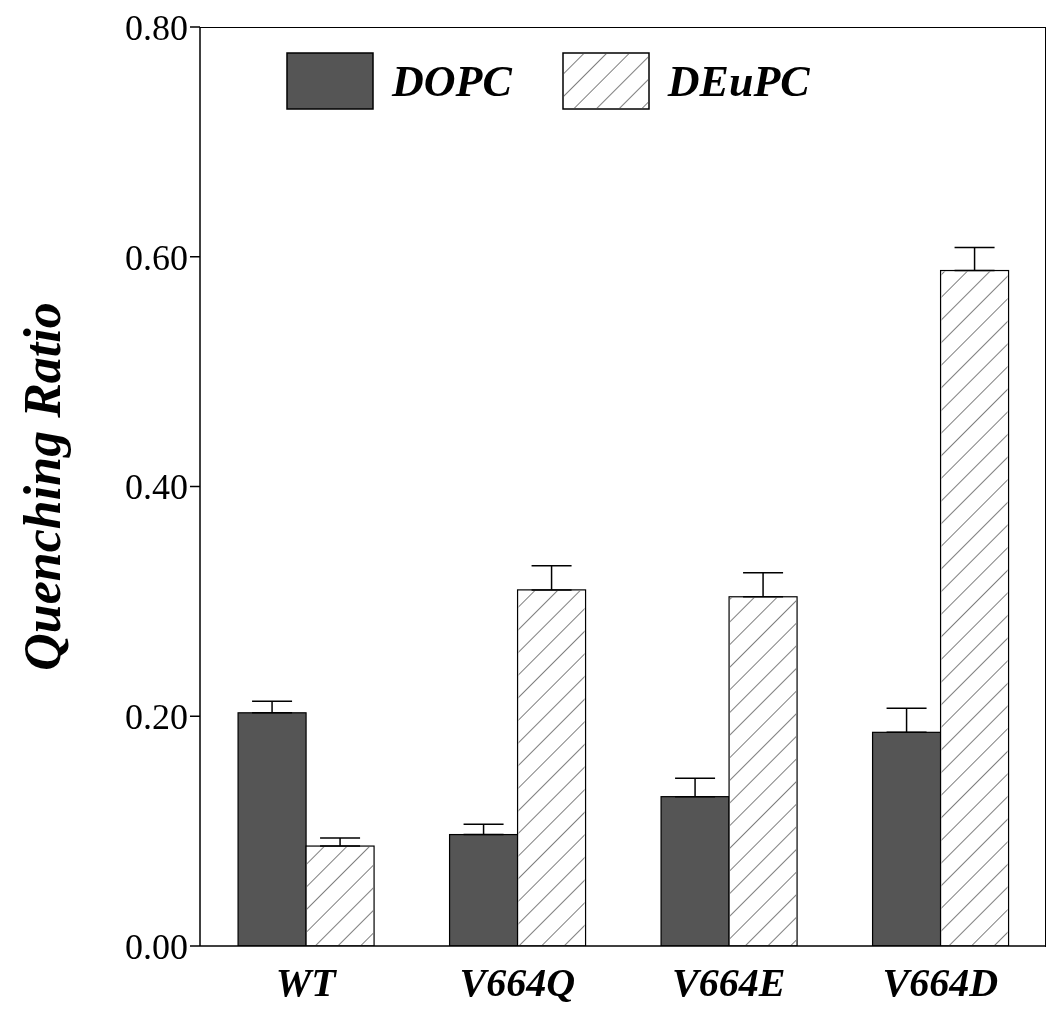 Image resolution: width=1056 pixels, height=1024 pixels. Describe the element at coordinates (738, 81) in the screenshot. I see `legend-label: DEuPC` at that location.